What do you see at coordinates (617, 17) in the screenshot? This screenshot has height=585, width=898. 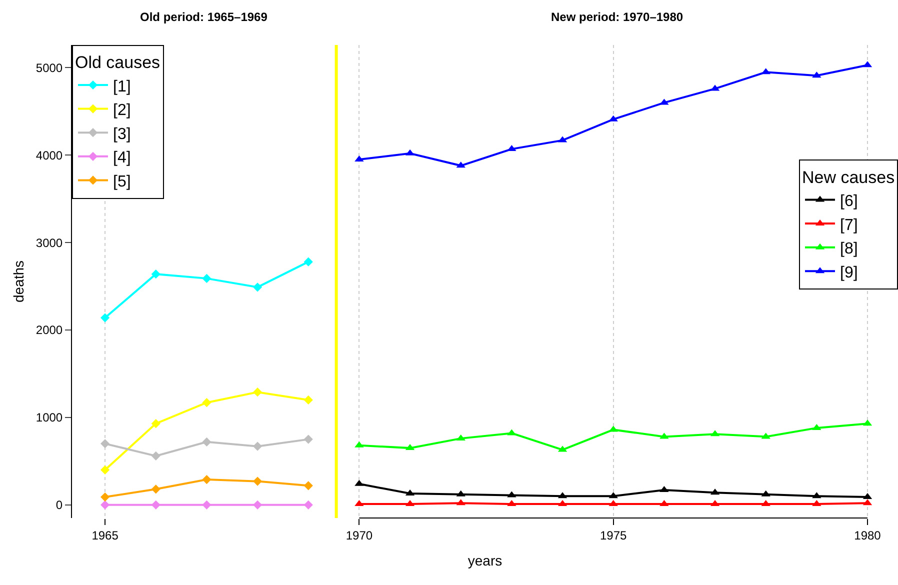 I see `text: New period: 1970–1980` at bounding box center [617, 17].